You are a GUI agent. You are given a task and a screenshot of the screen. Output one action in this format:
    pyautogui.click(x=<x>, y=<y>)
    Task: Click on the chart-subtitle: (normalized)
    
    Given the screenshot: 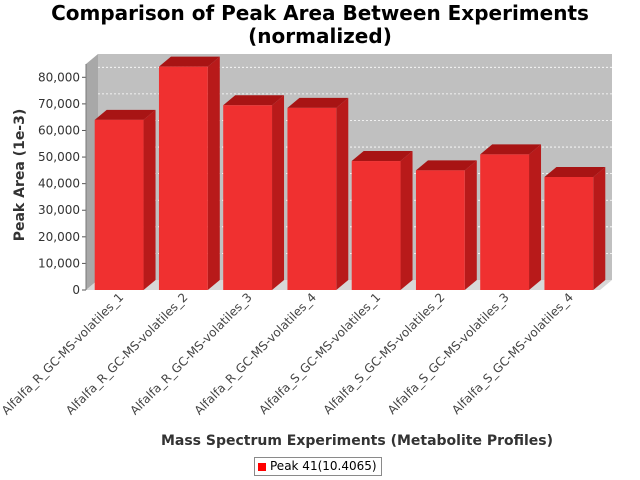 What is the action you would take?
    pyautogui.click(x=320, y=36)
    